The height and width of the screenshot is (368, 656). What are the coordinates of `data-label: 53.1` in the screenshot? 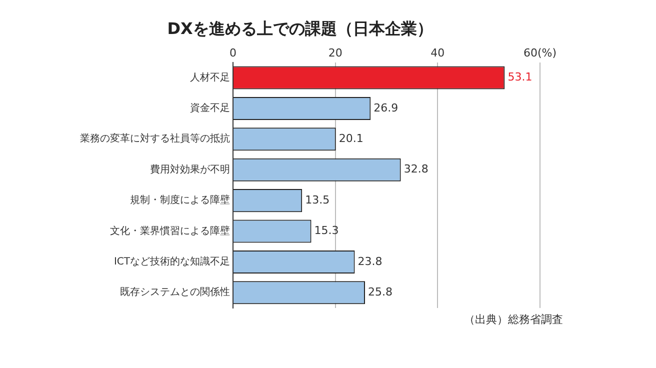 It's located at (520, 77).